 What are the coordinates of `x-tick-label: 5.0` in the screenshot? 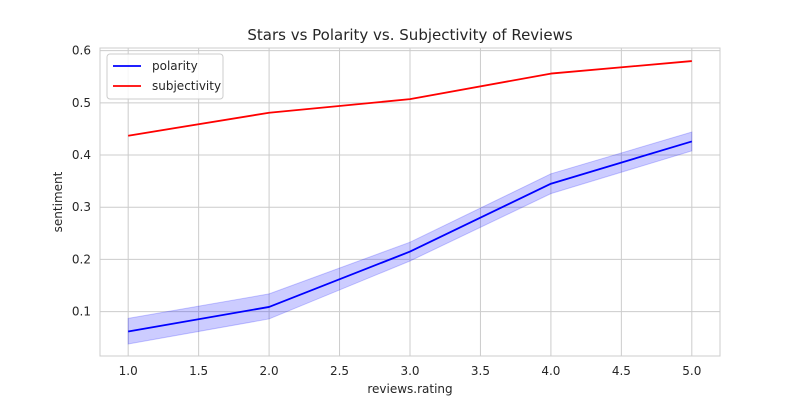 It's located at (691, 371).